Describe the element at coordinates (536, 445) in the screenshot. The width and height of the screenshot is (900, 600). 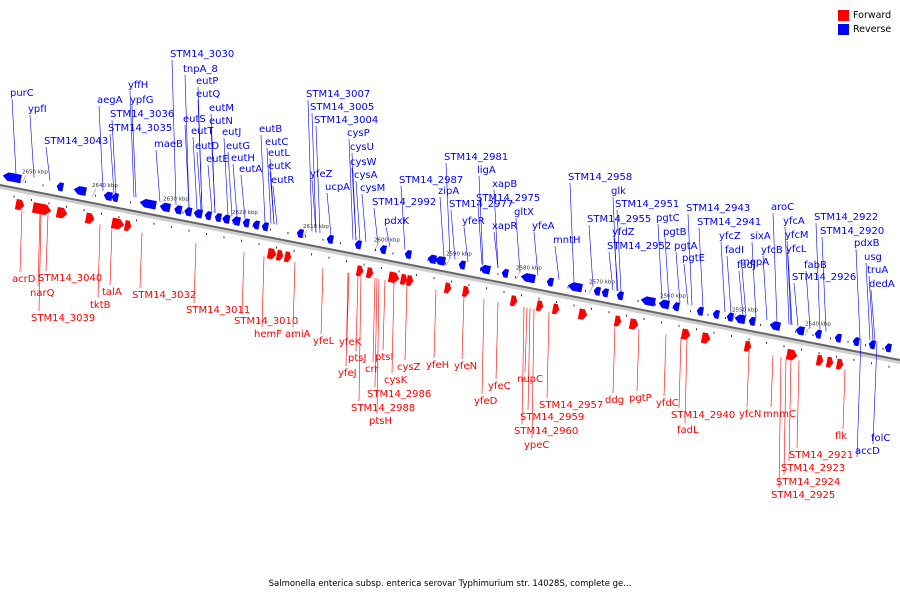
I see `forward-gene-label: ypeC` at that location.